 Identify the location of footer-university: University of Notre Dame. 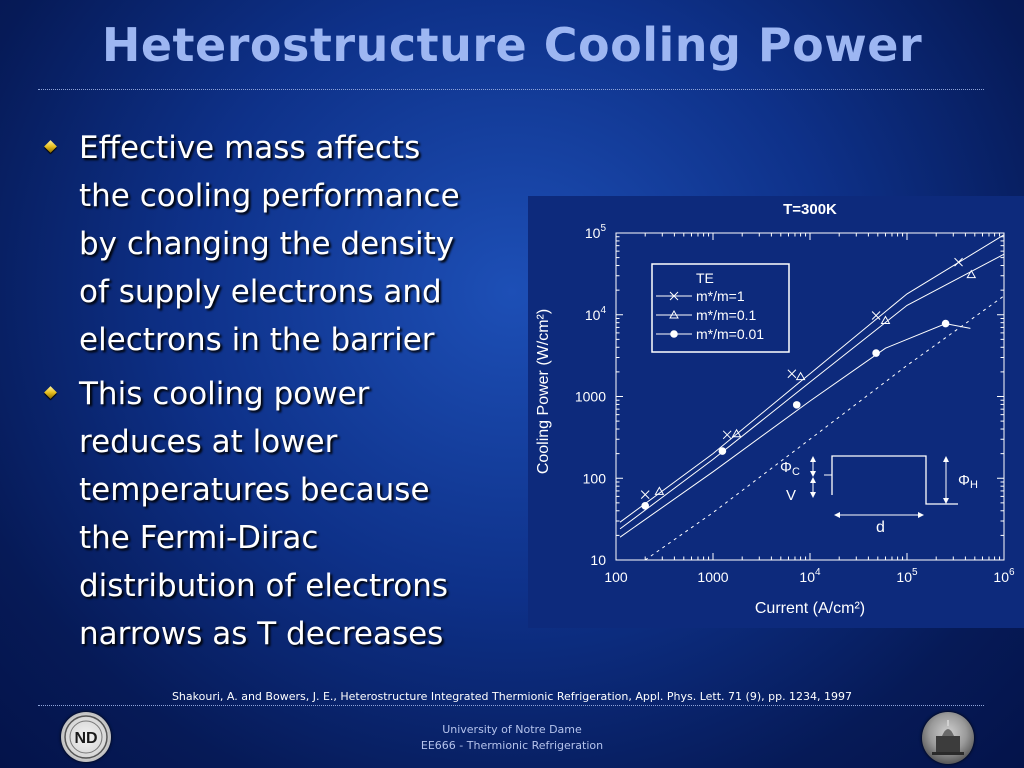
(512, 729).